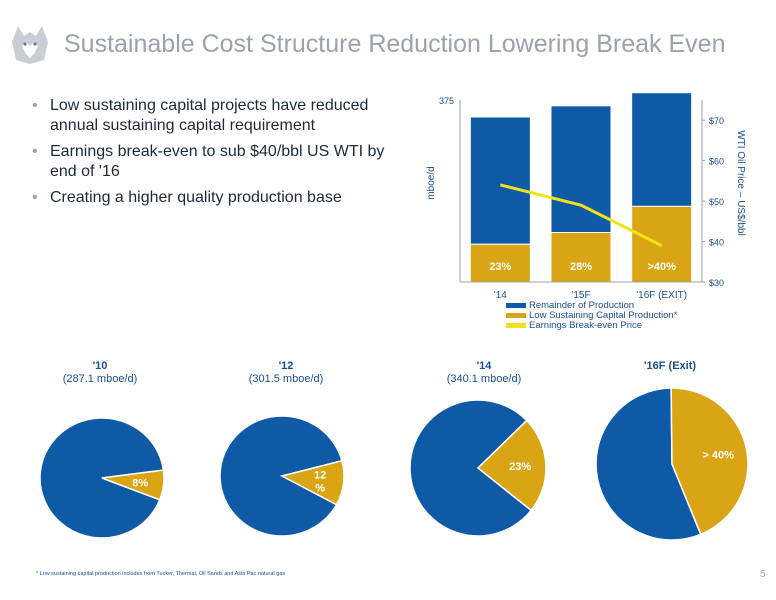 This screenshot has width=776, height=600. I want to click on y2-tick-label: $70, so click(716, 121).